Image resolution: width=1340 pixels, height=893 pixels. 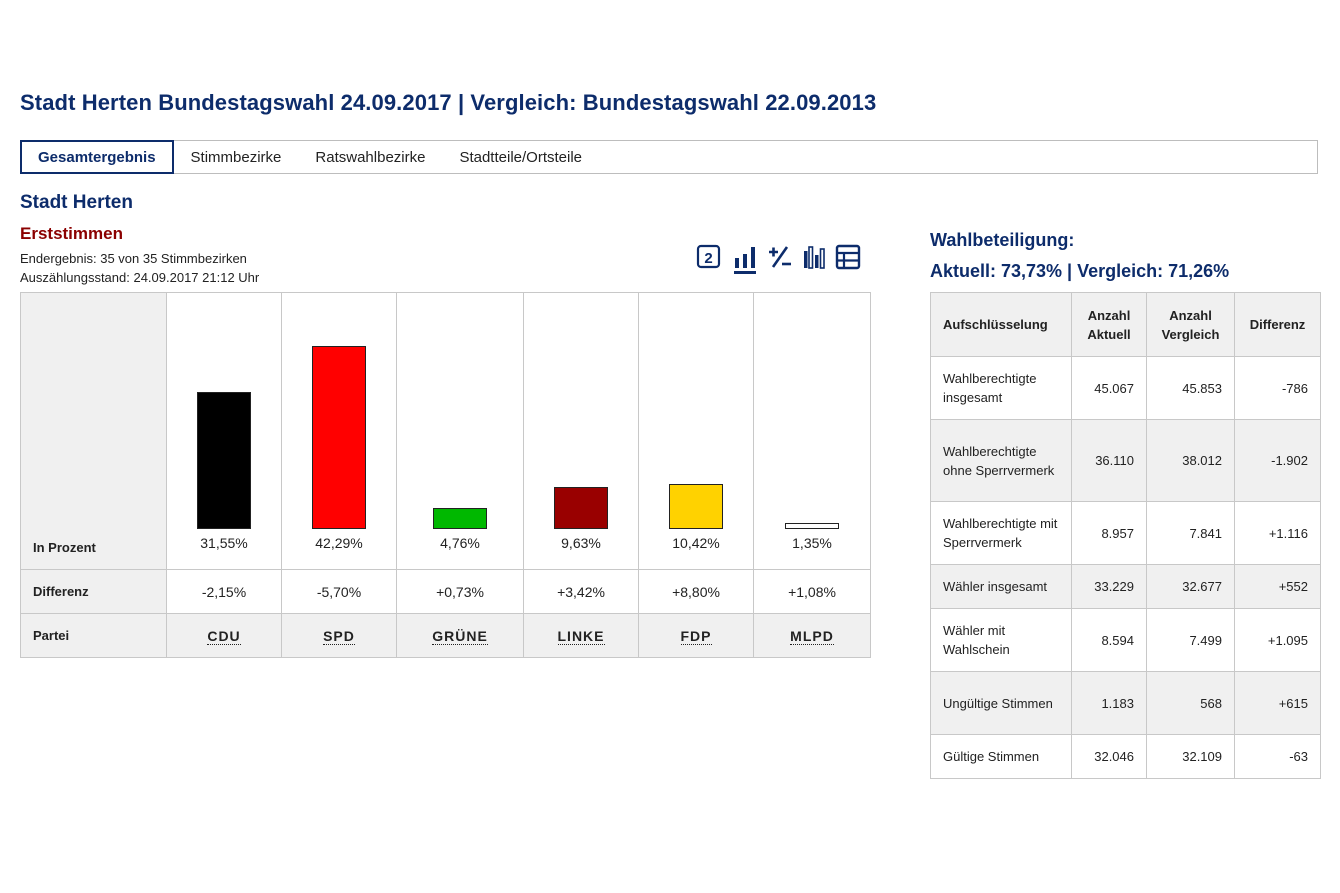 I want to click on turnout-current: 45.067, so click(x=1109, y=388).